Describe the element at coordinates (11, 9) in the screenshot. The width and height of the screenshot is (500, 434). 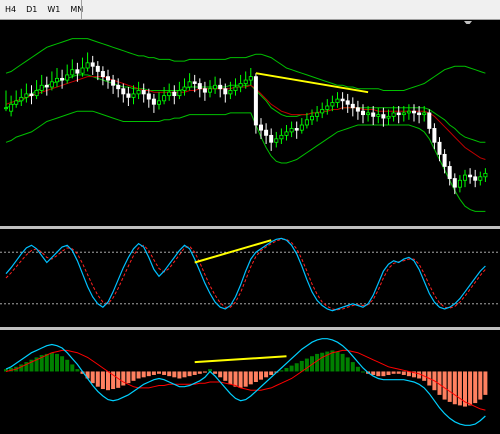
I see `timeframe-button-h4: H4` at that location.